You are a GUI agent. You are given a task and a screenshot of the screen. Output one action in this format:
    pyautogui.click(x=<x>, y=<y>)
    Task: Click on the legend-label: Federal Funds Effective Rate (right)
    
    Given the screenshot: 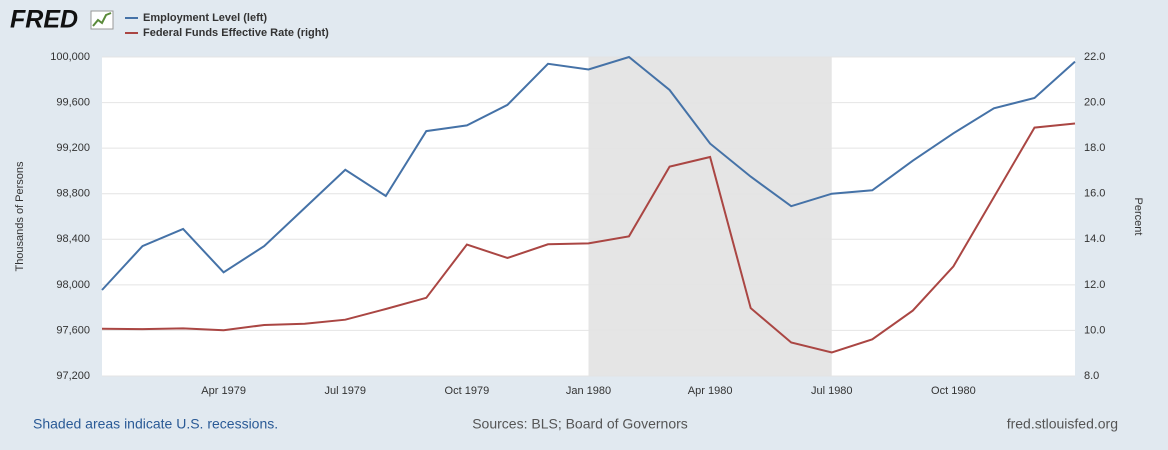 What is the action you would take?
    pyautogui.click(x=236, y=33)
    